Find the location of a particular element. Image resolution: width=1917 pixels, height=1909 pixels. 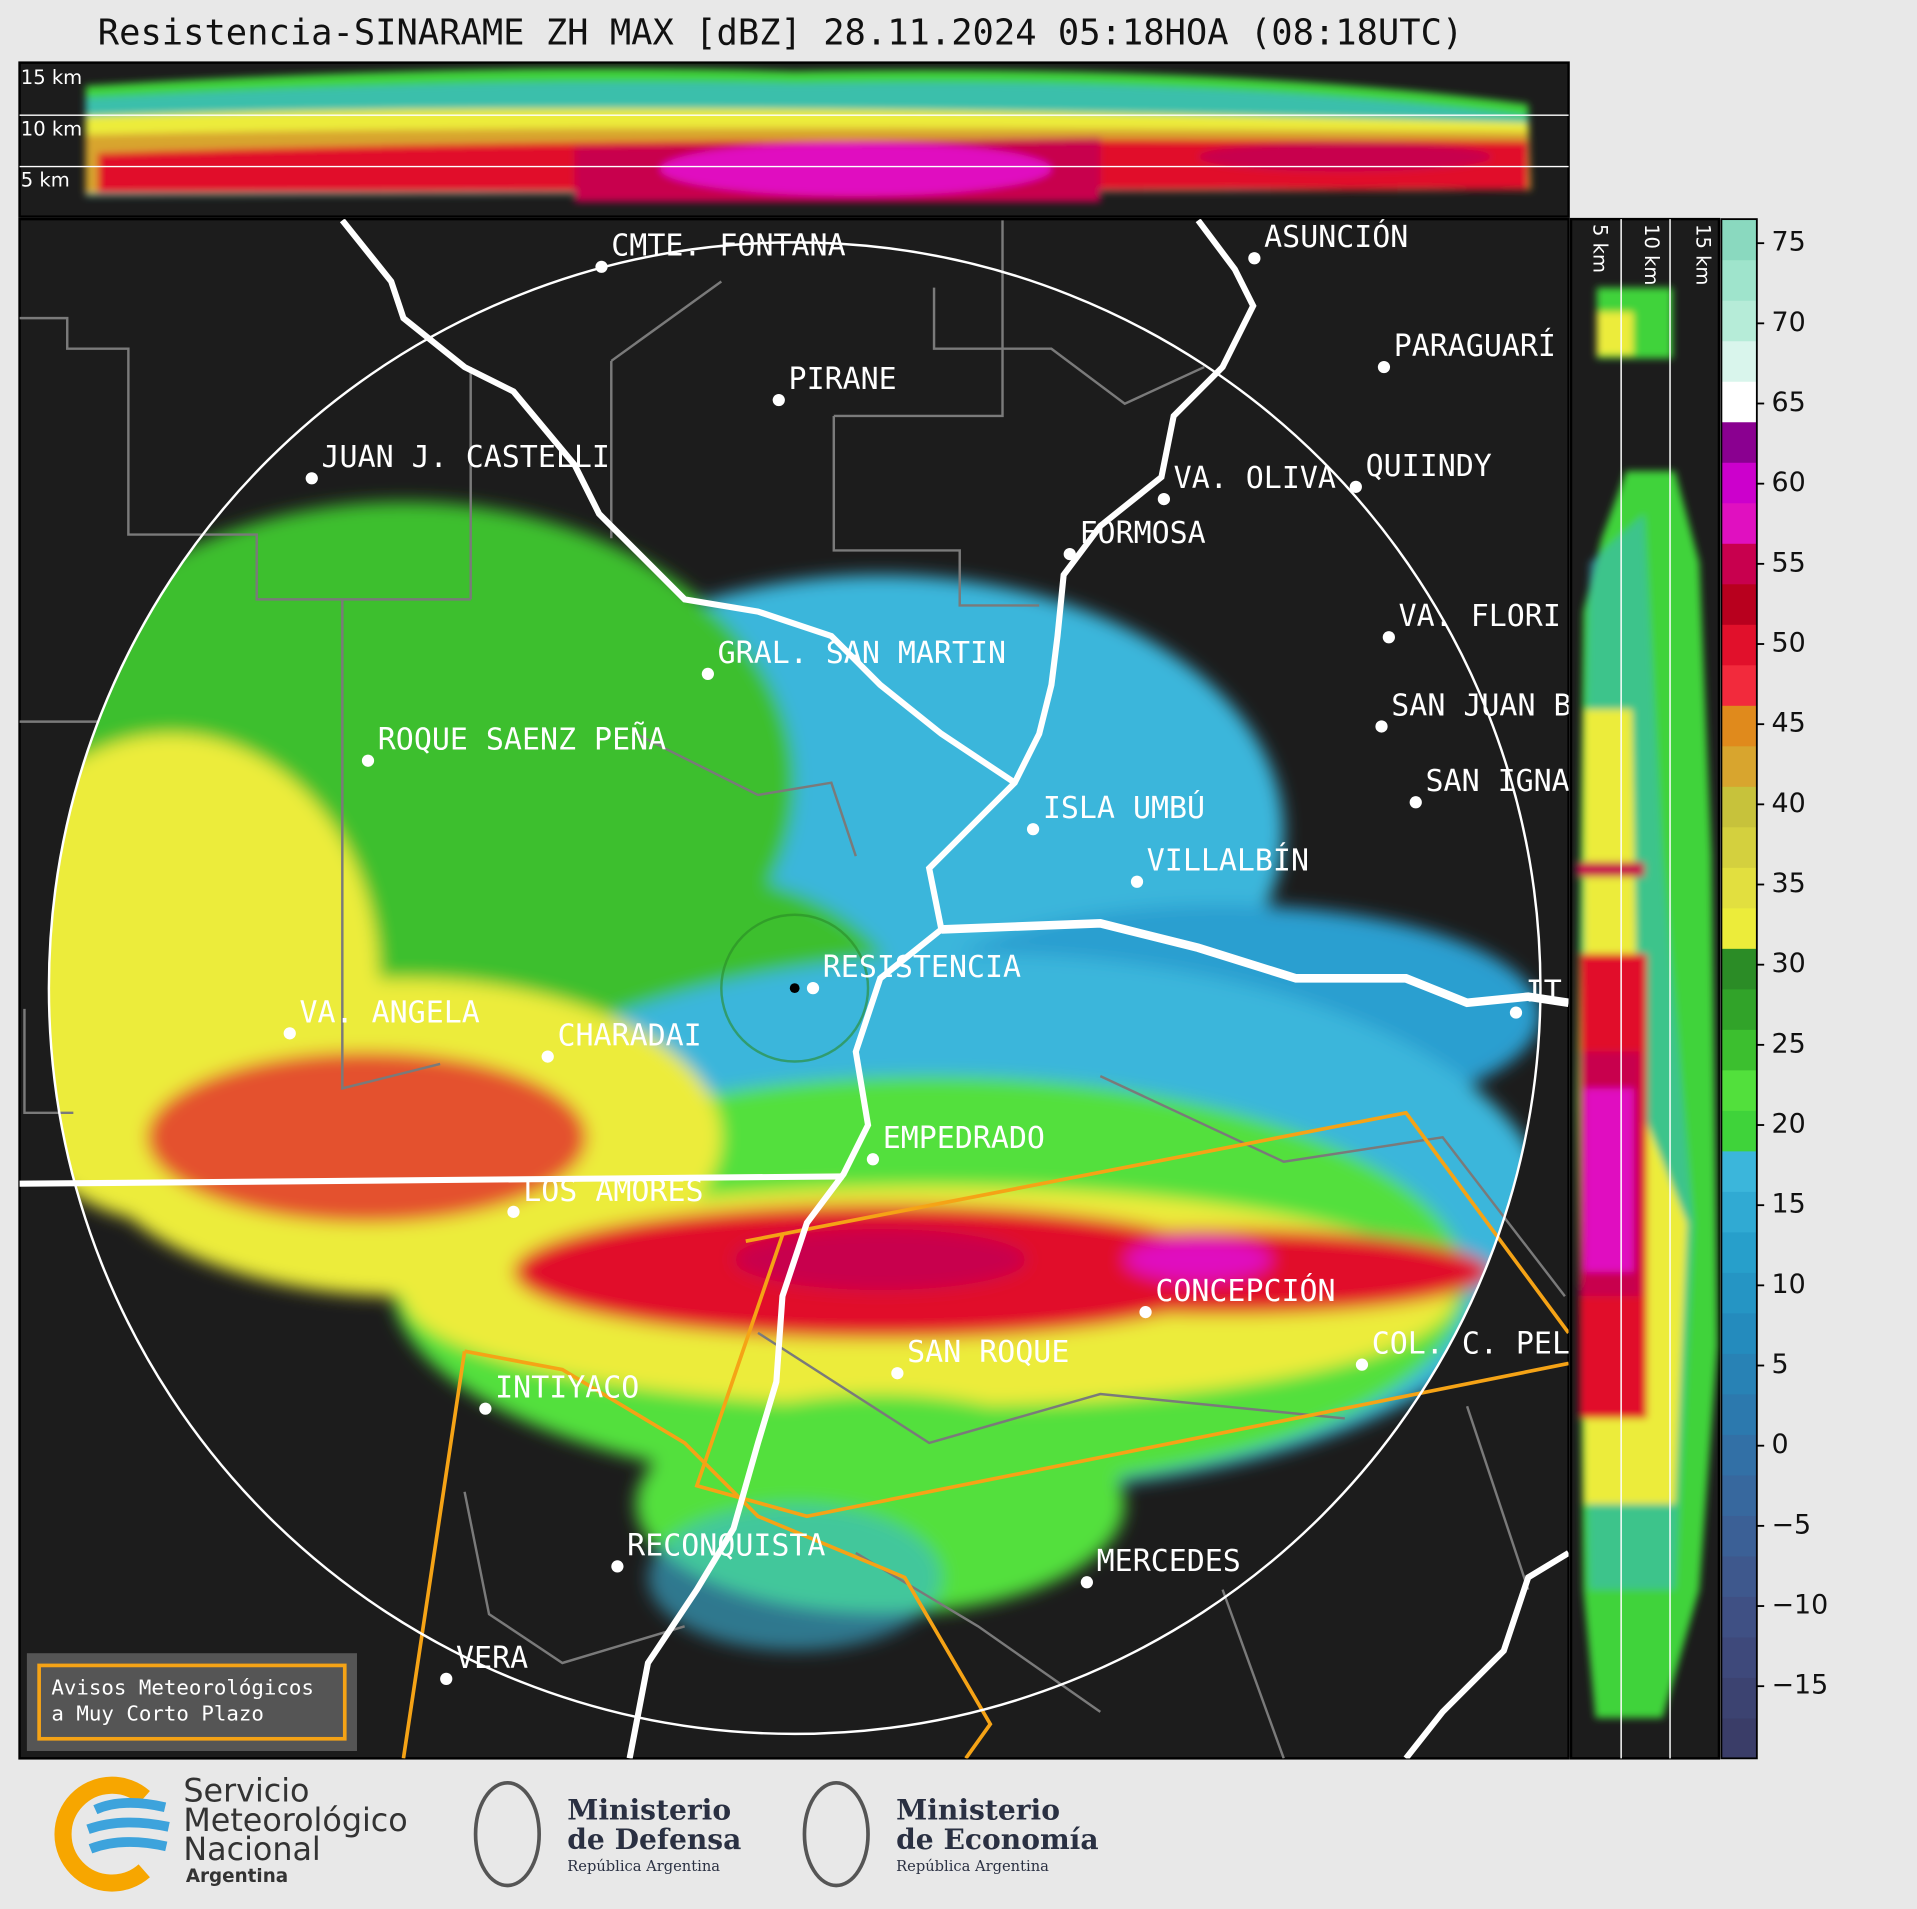

logo-text: Meteorológico is located at coordinates (295, 1821).